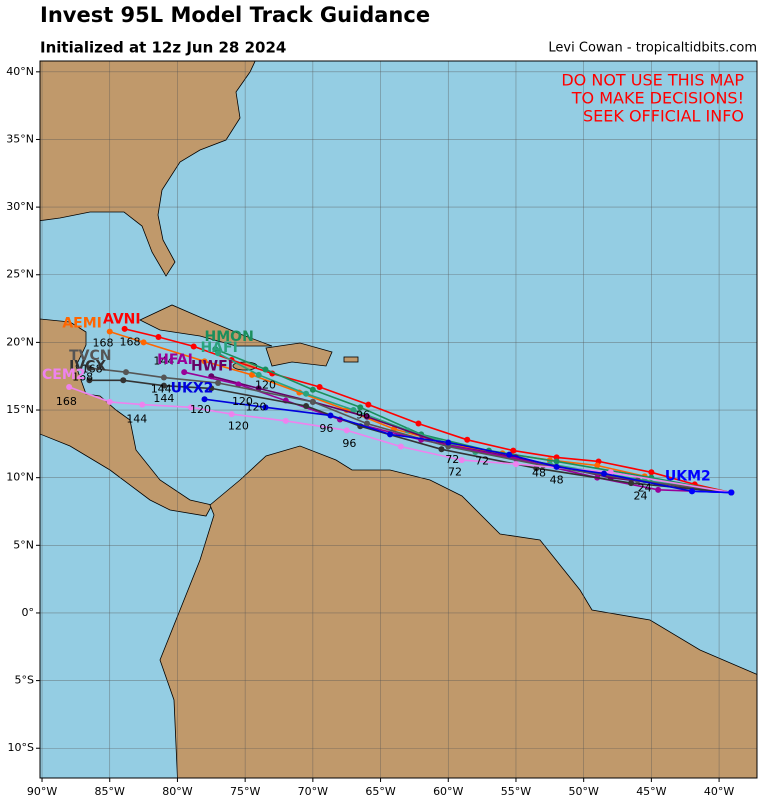 Image resolution: width=768 pixels, height=801 pixels. I want to click on warning: SEEK OFFICIAL INFO, so click(663, 116).